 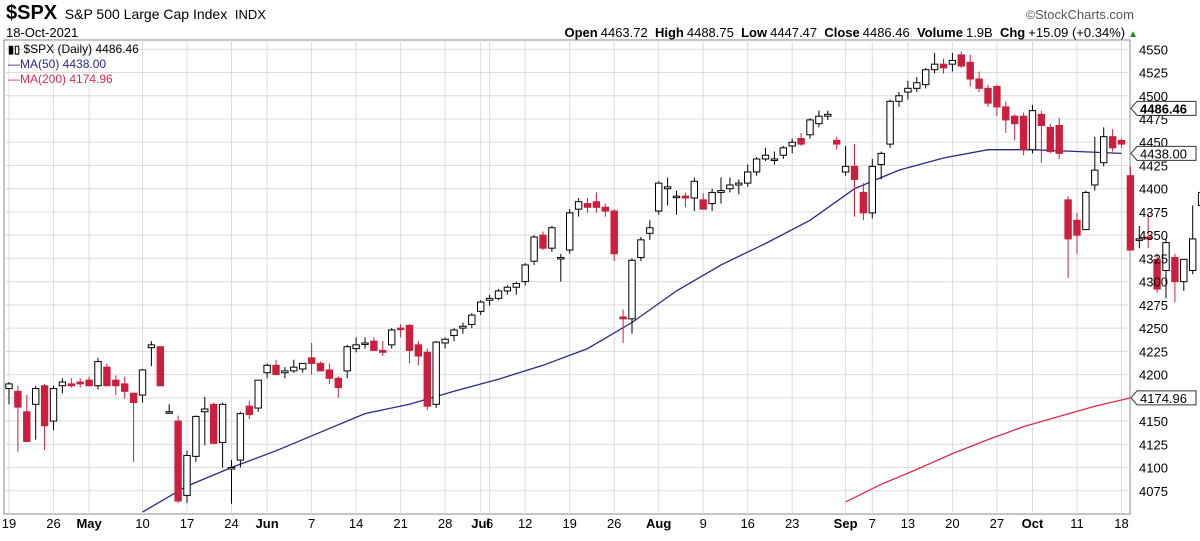 What do you see at coordinates (1153, 96) in the screenshot?
I see `y-tick-label: 4500` at bounding box center [1153, 96].